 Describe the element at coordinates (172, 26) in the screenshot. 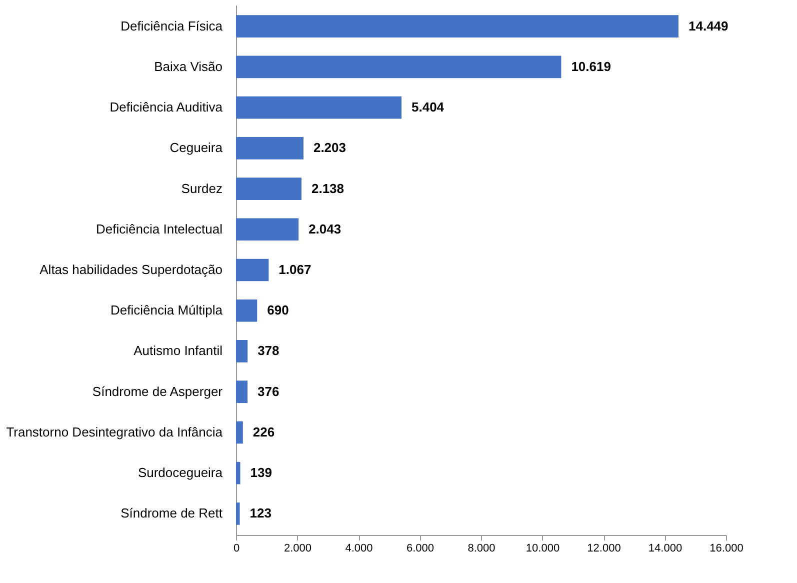

I see `y-tick-label: Deficiência Física` at that location.